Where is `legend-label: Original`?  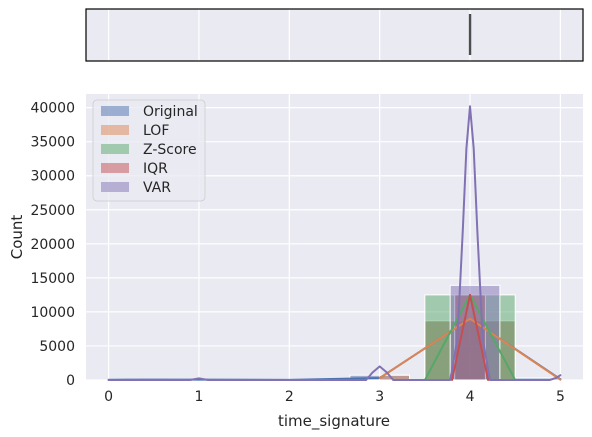
legend-label: Original is located at coordinates (170, 112).